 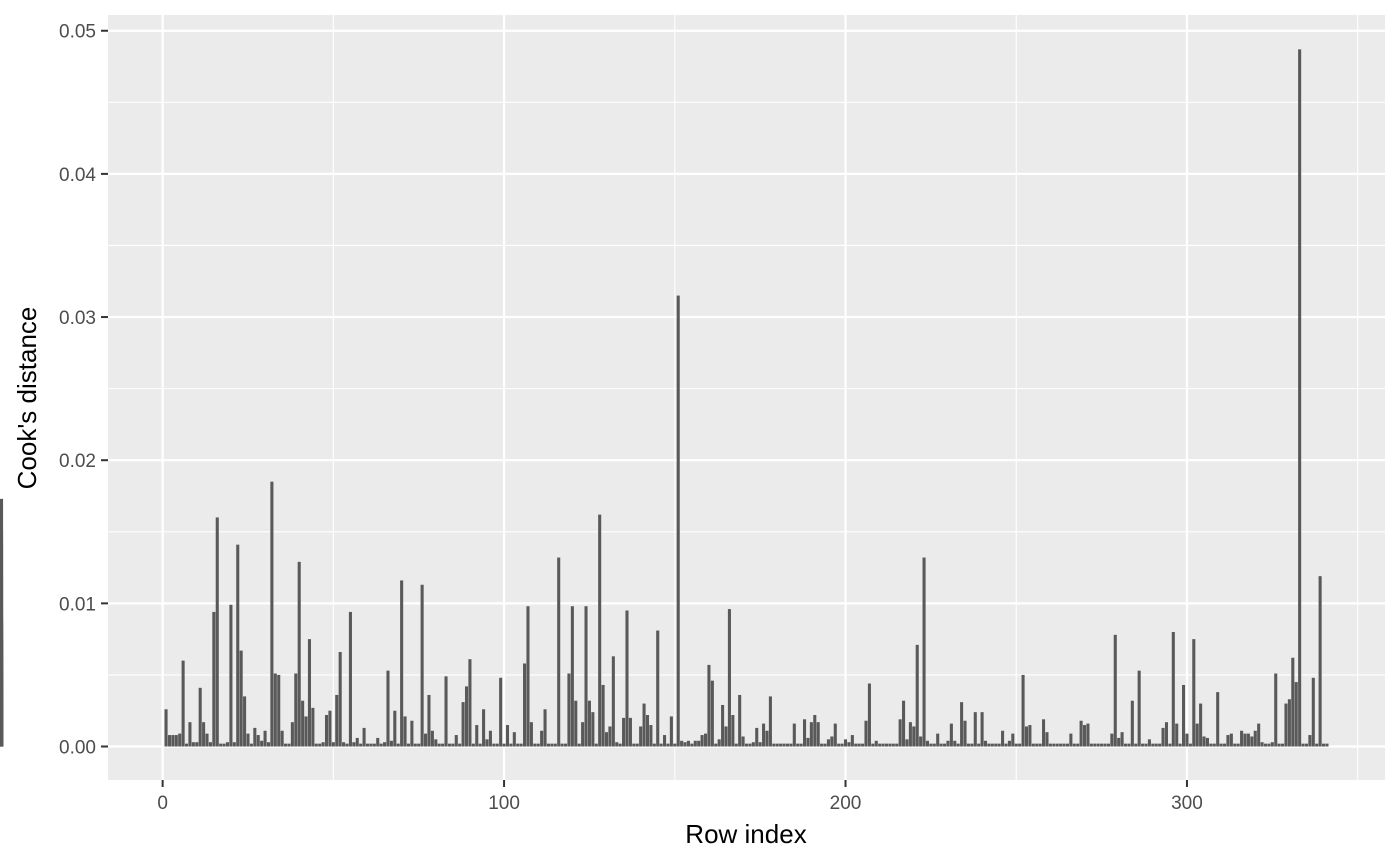 I want to click on x-tick-label: 200, so click(x=846, y=803).